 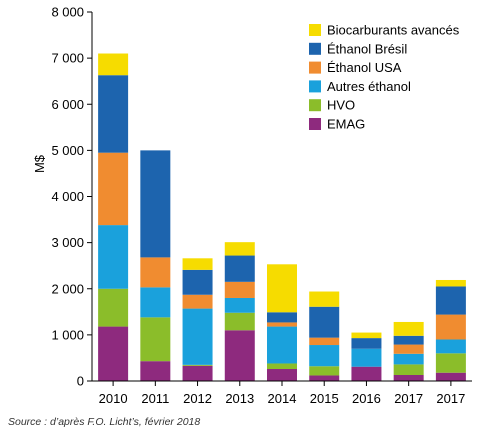 I want to click on x-tick-label: 2016, so click(x=366, y=398).